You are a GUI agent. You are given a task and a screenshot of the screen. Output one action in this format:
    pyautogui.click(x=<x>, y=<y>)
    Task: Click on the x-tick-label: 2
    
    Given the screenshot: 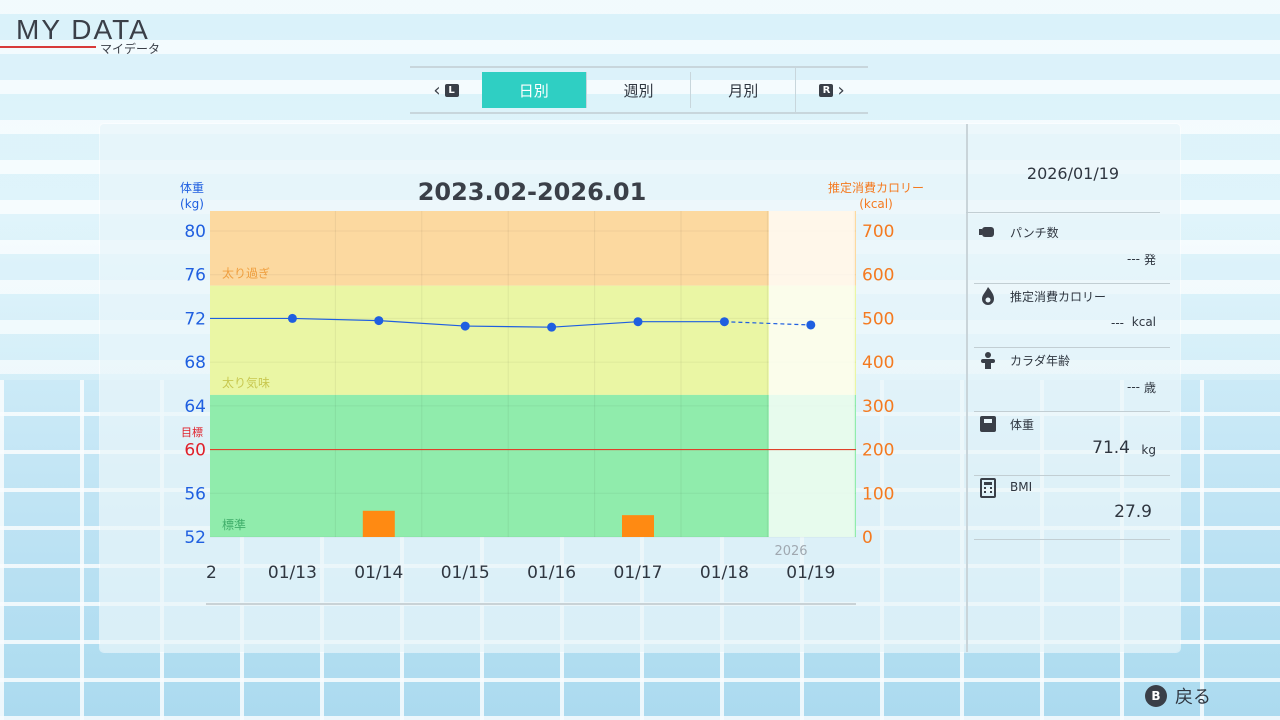 What is the action you would take?
    pyautogui.click(x=211, y=573)
    